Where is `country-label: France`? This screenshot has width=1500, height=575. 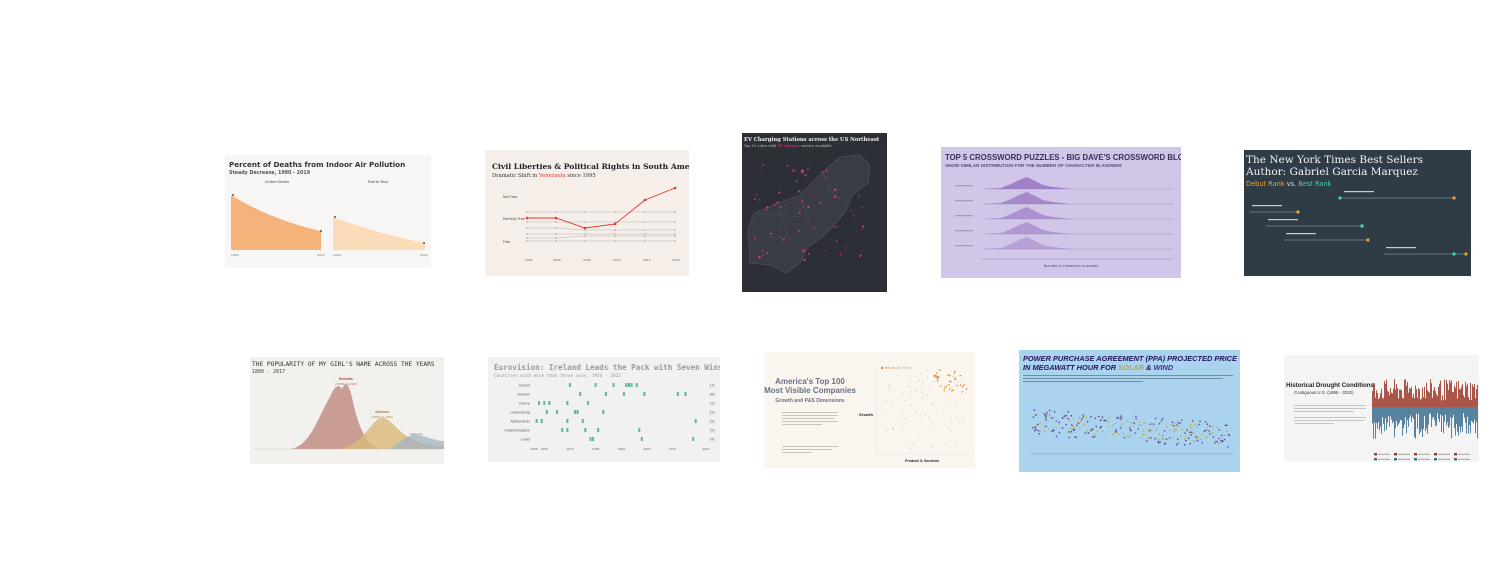
country-label: France is located at coordinates (524, 404).